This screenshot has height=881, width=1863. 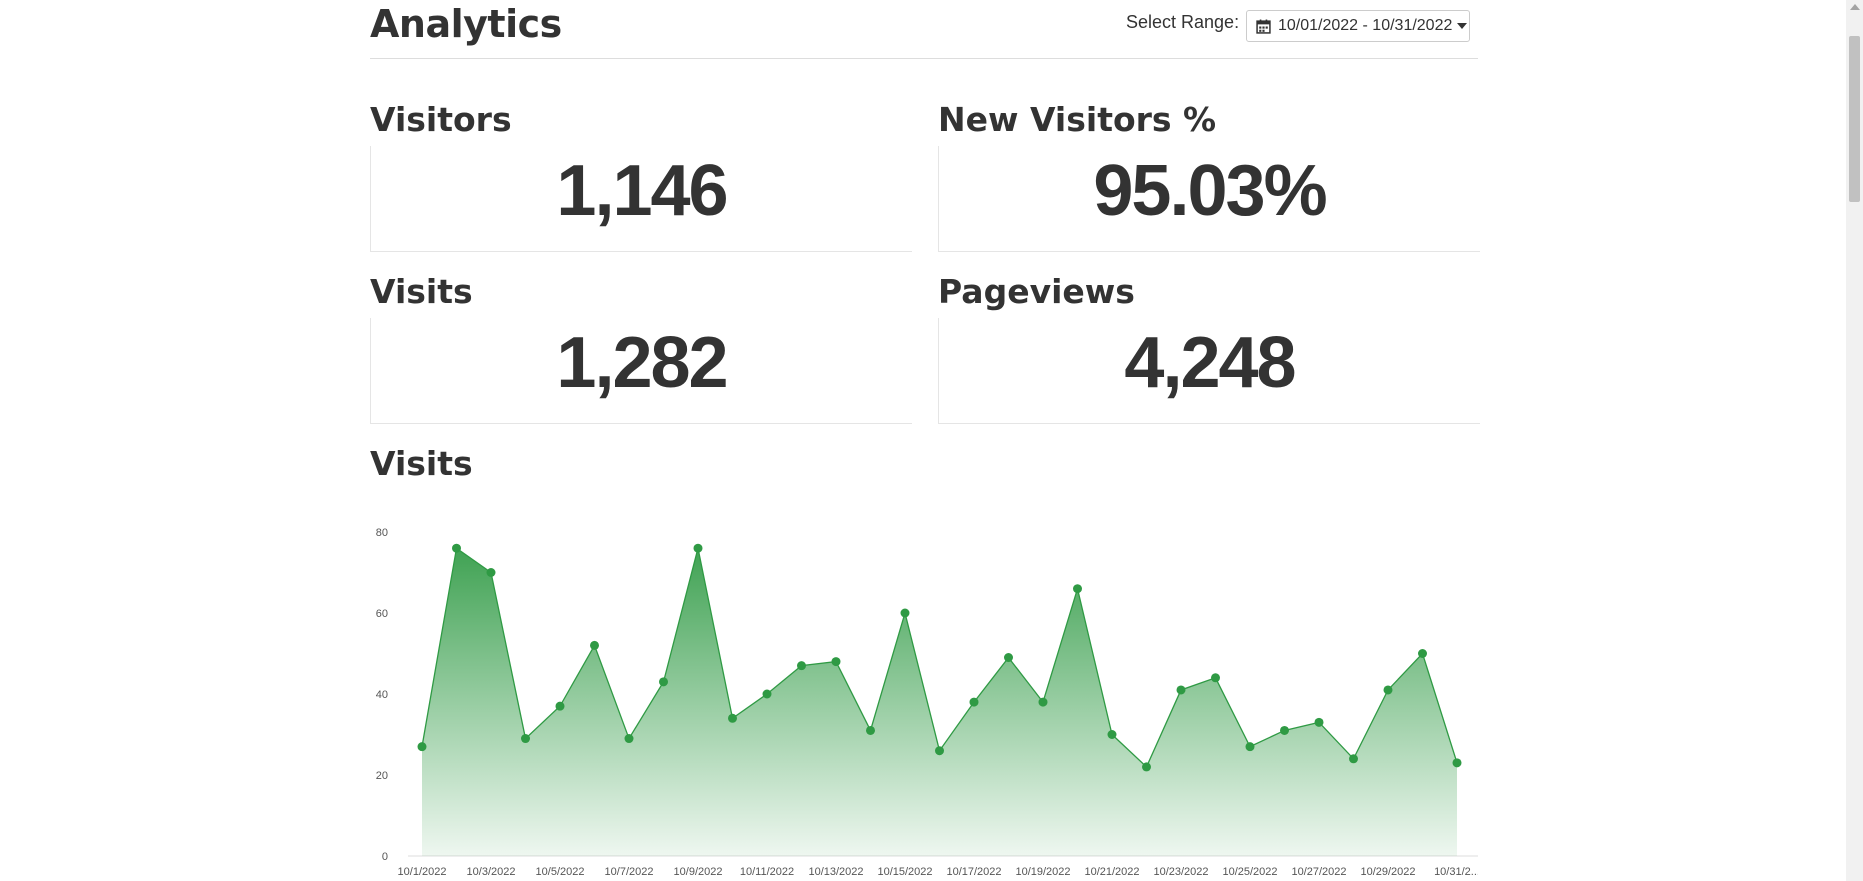 I want to click on stat-visitors-value: 1,146, so click(x=642, y=191).